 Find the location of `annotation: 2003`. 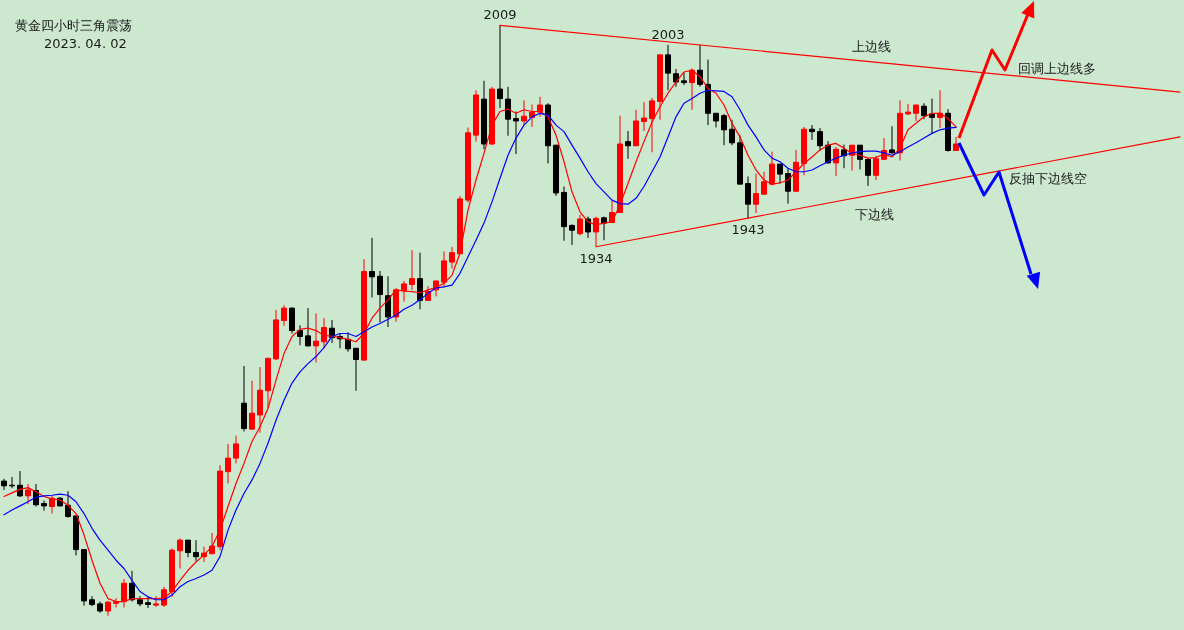

annotation: 2003 is located at coordinates (668, 34).